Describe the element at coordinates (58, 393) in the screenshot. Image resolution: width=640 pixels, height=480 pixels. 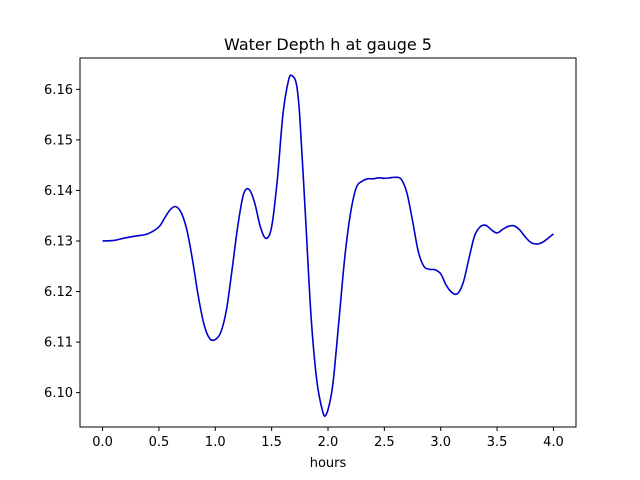
I see `y-tick-label: 6.10` at that location.